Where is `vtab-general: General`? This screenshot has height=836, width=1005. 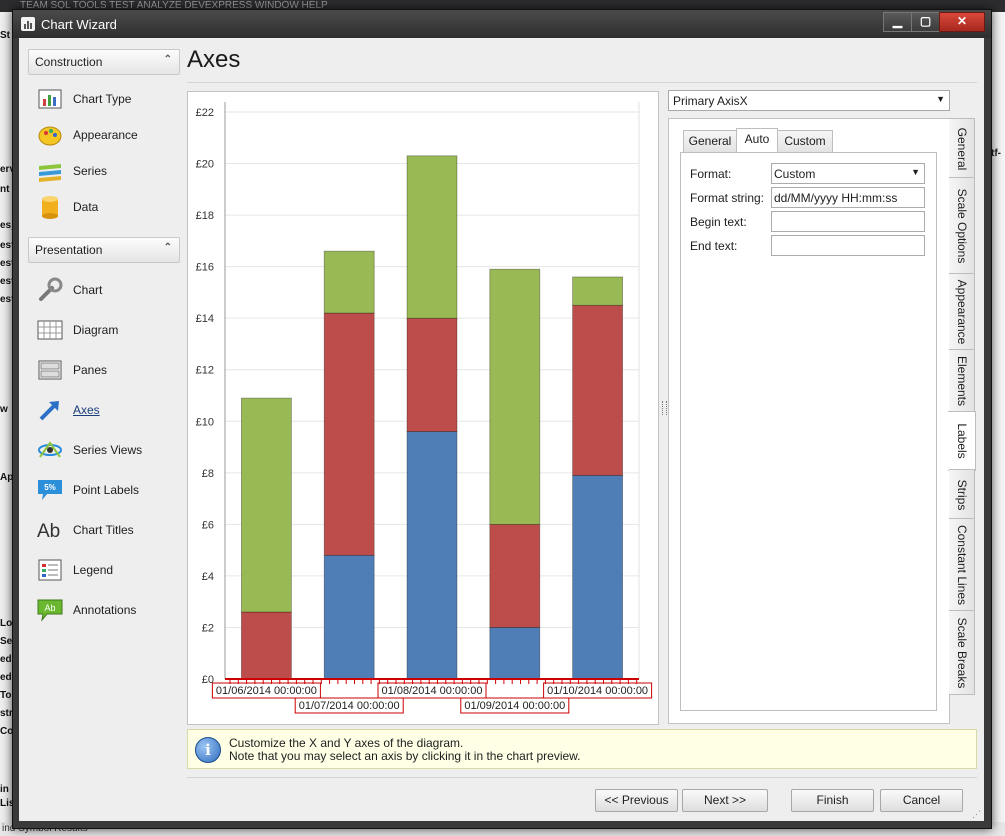 vtab-general: General is located at coordinates (962, 148).